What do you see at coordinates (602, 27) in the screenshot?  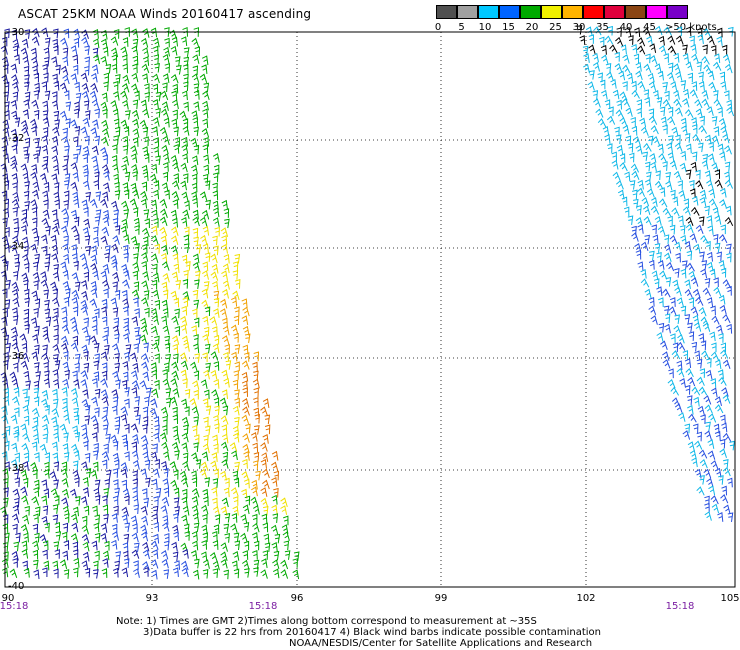 I see `colorbar-label: 35` at bounding box center [602, 27].